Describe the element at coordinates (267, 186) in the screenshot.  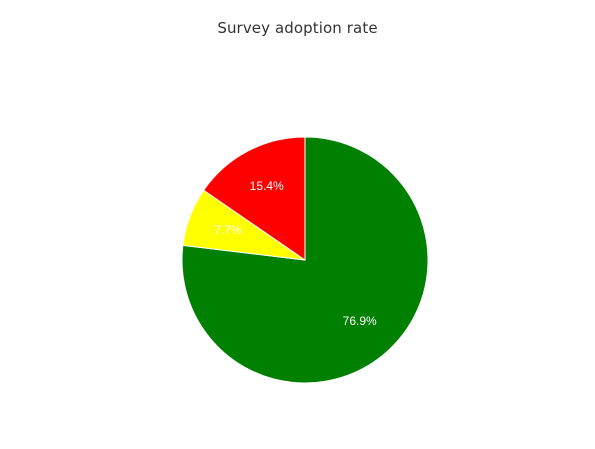
I see `slice-label-2: 15.4%` at that location.